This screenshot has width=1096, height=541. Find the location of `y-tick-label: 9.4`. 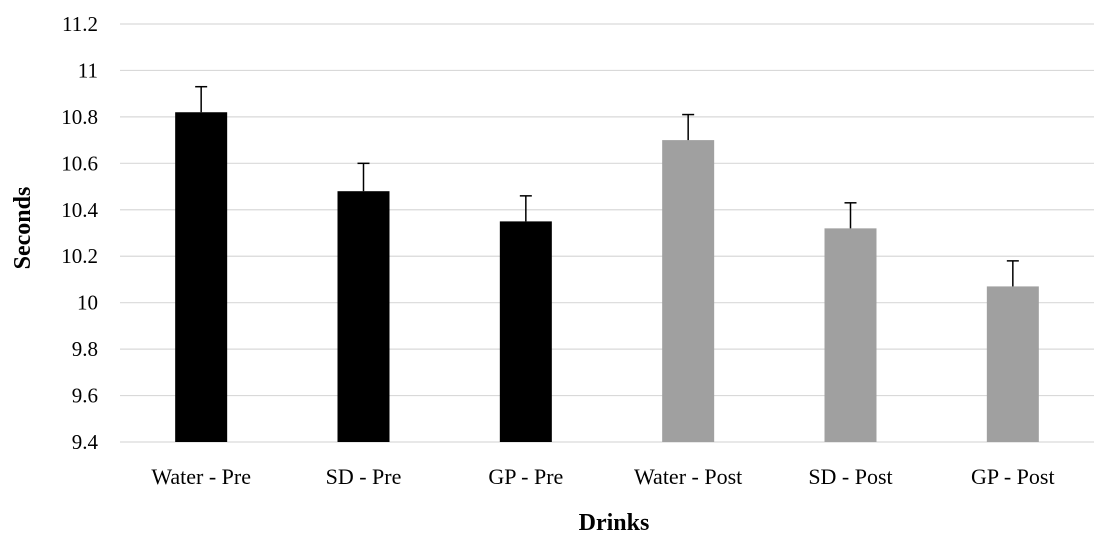

y-tick-label: 9.4 is located at coordinates (85, 442).